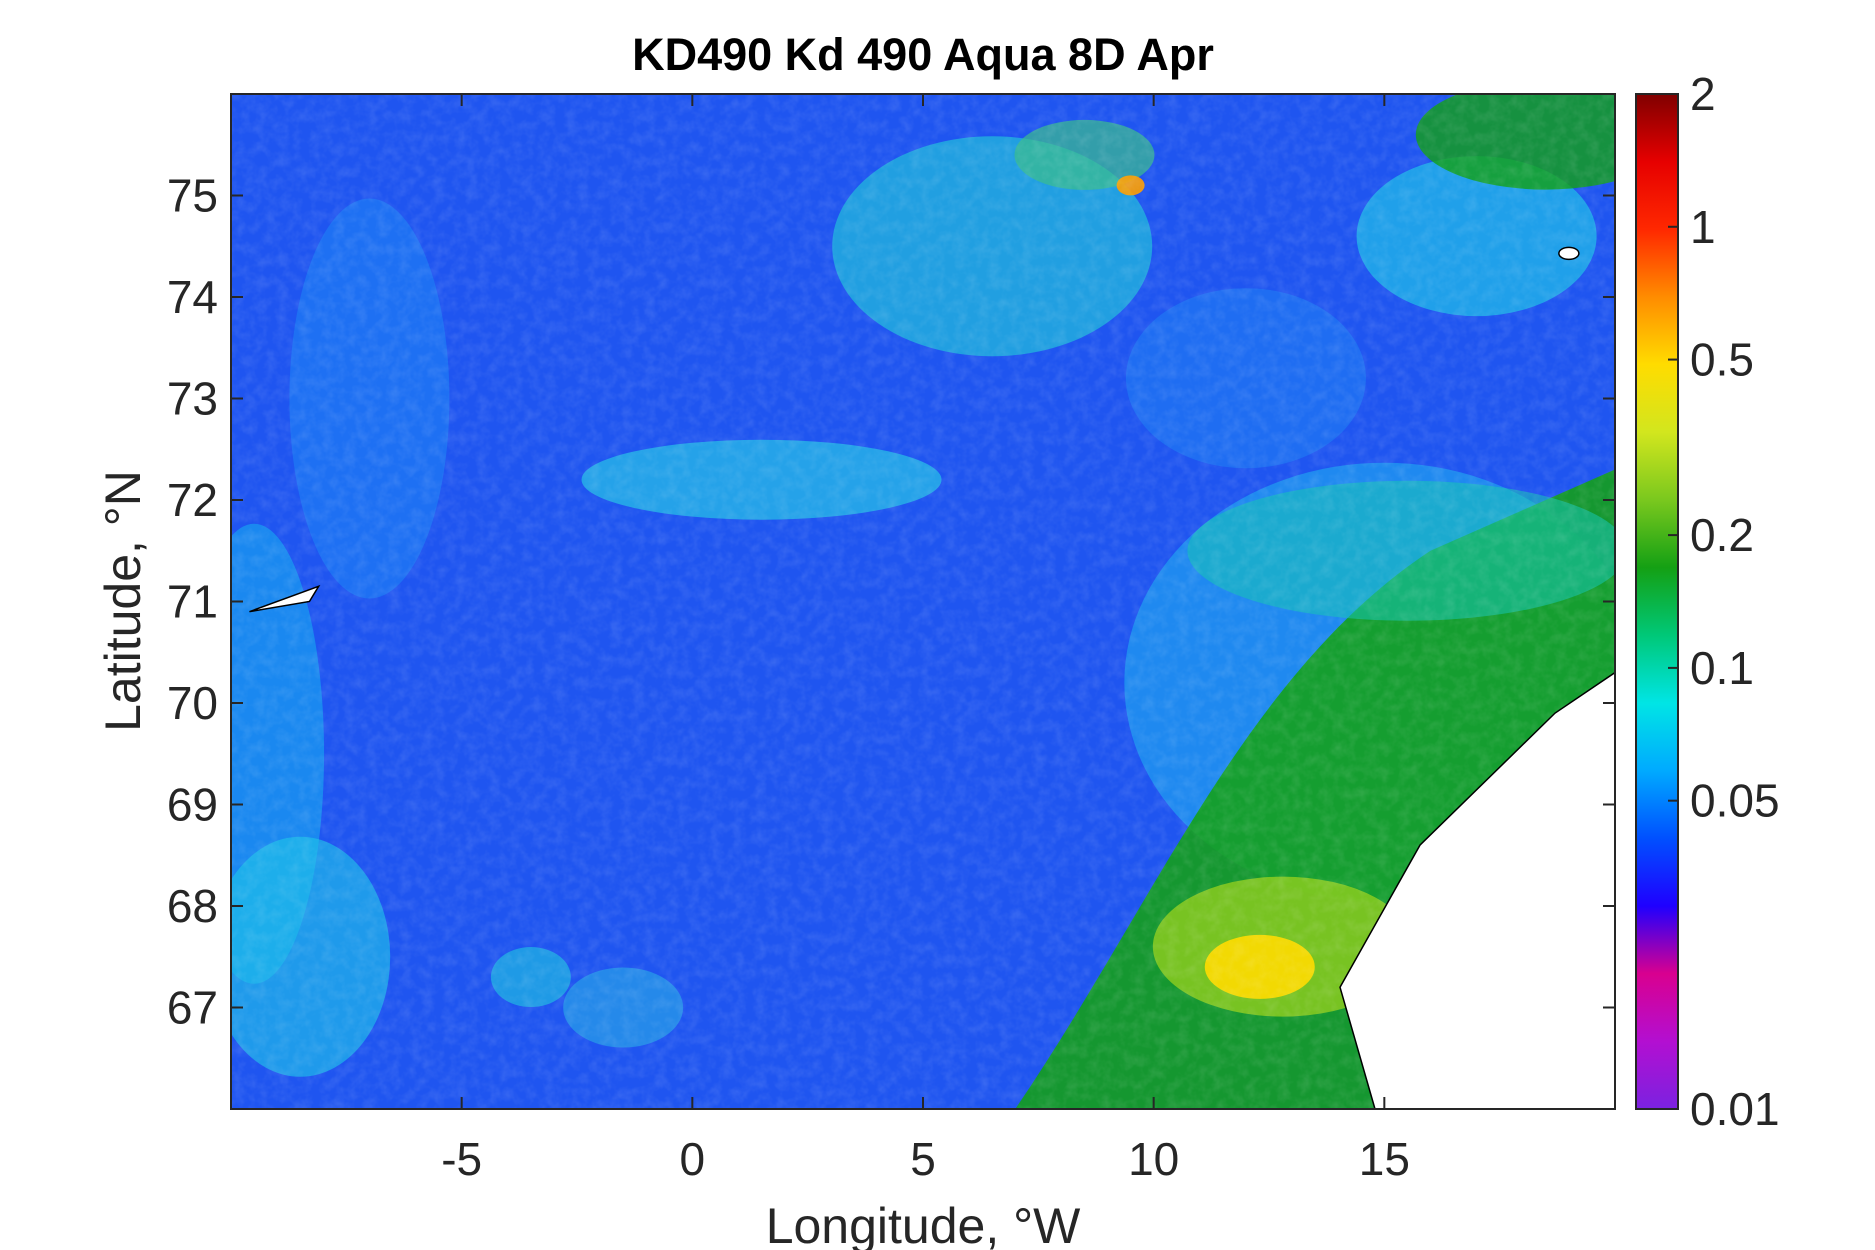  I want to click on y-tick-label: 72, so click(192, 500).